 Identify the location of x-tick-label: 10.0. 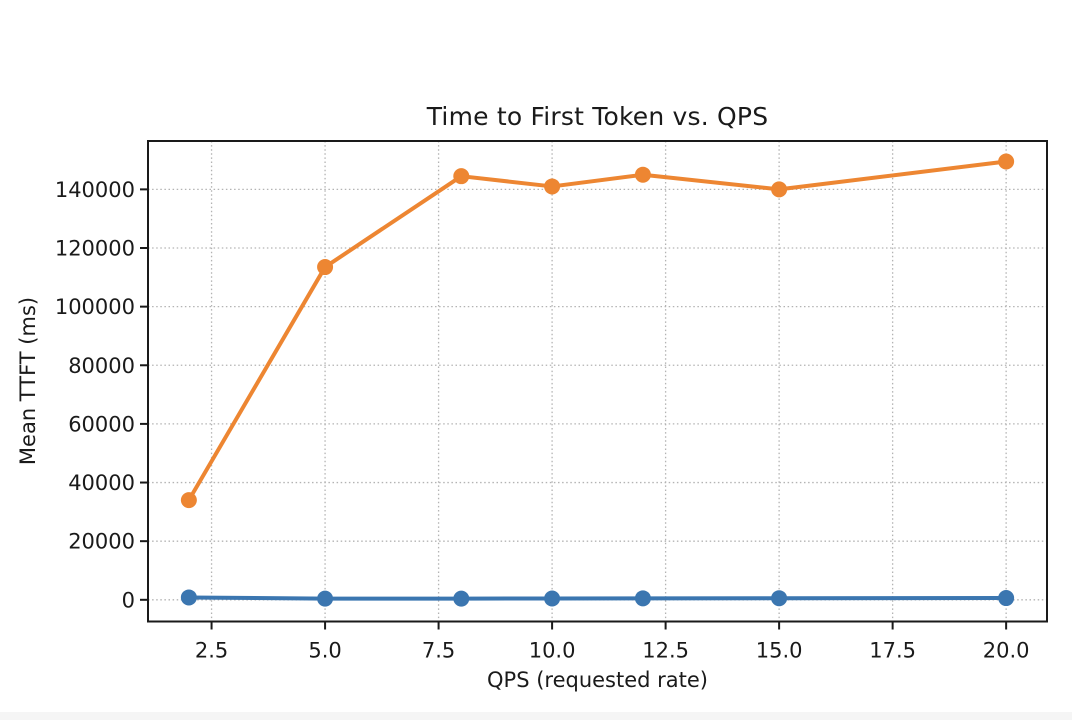
(552, 651).